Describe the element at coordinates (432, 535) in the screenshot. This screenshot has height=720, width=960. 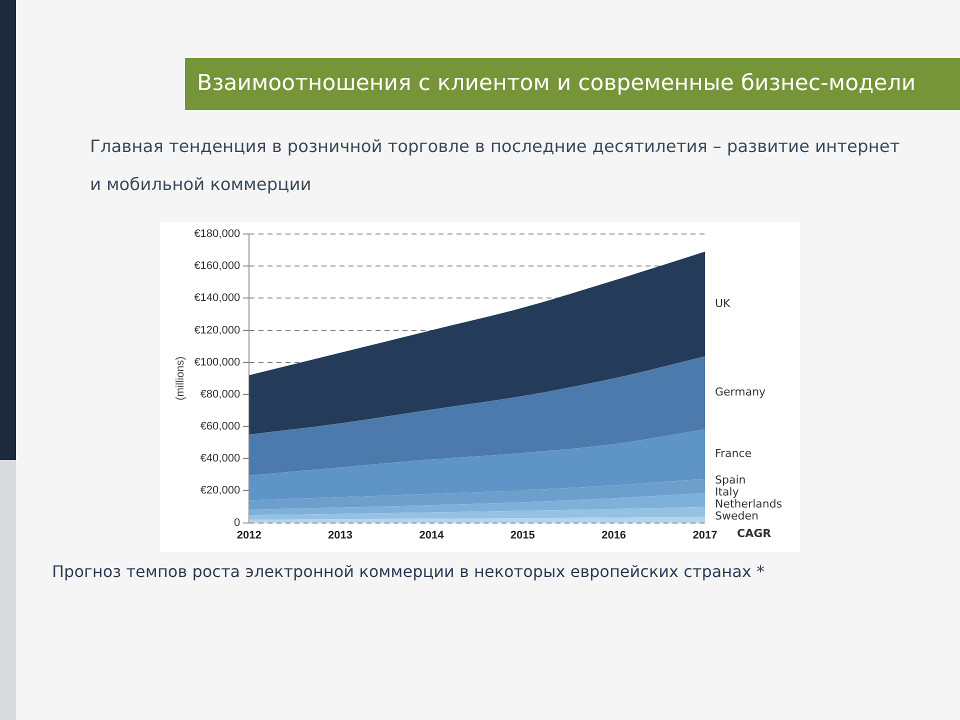
I see `x-tick-label: 2014` at that location.